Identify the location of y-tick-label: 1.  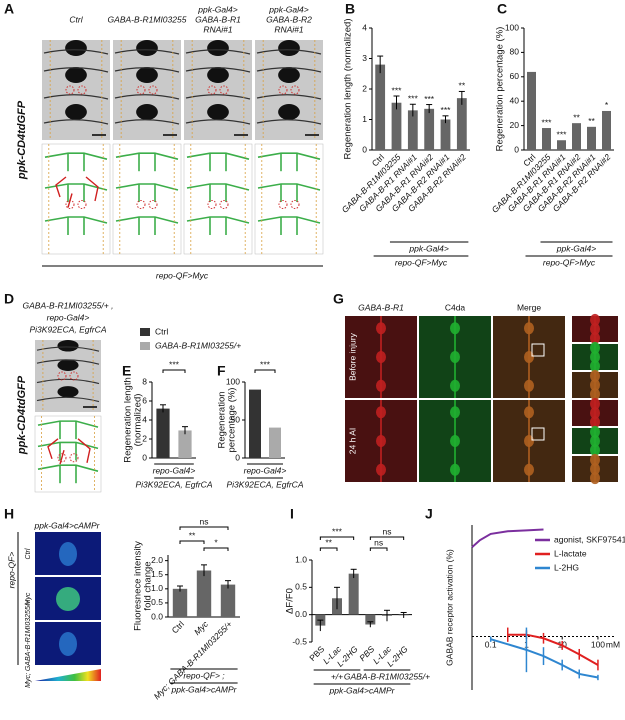
(364, 119).